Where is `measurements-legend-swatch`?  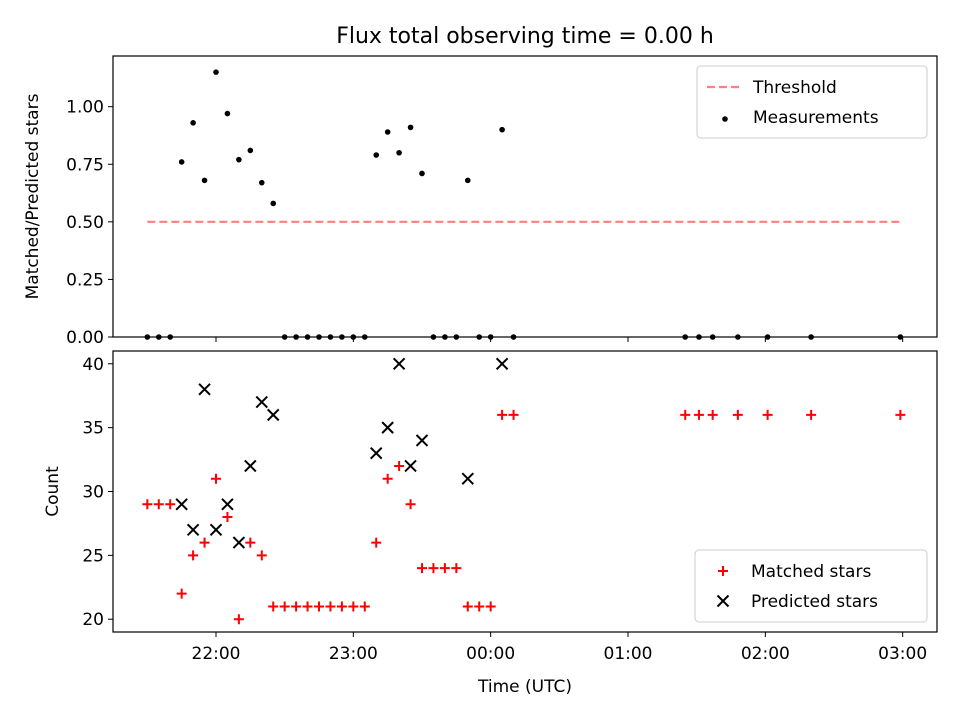 measurements-legend-swatch is located at coordinates (725, 119).